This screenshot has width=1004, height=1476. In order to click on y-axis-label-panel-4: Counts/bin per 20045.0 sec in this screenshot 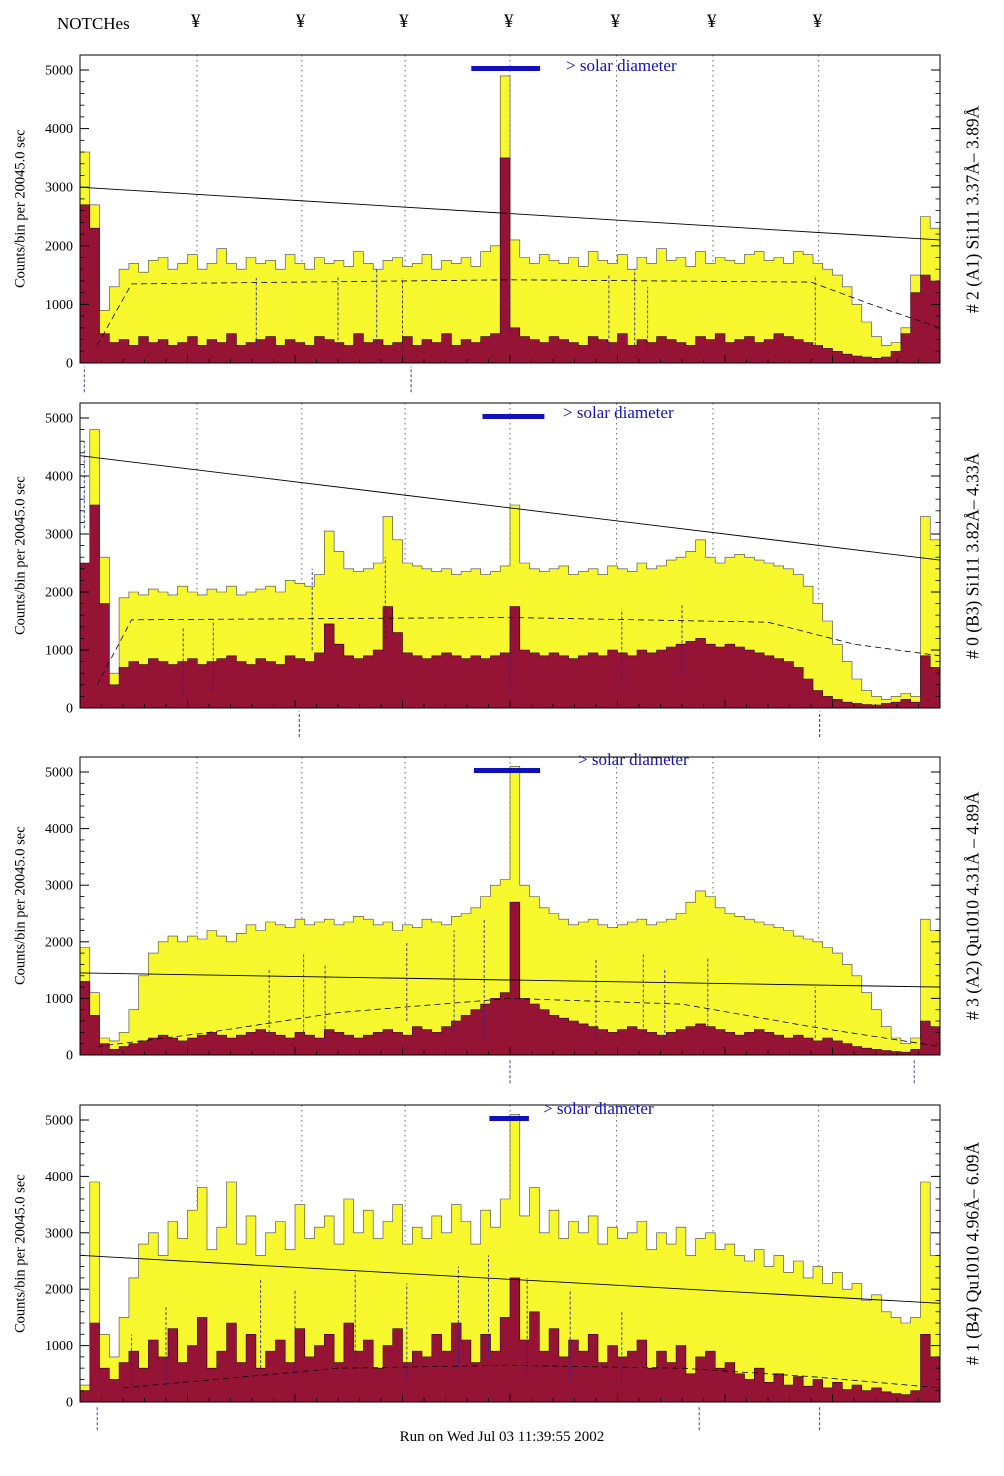, I will do `click(20, 1253)`.